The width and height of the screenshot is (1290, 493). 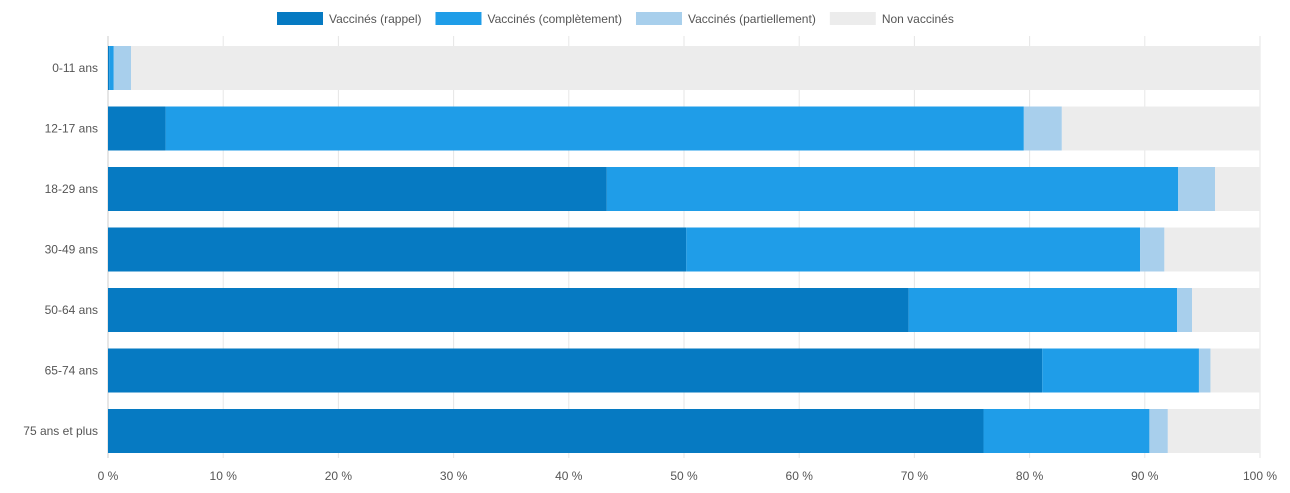 I want to click on x-tick-label: 0 %, so click(x=108, y=476).